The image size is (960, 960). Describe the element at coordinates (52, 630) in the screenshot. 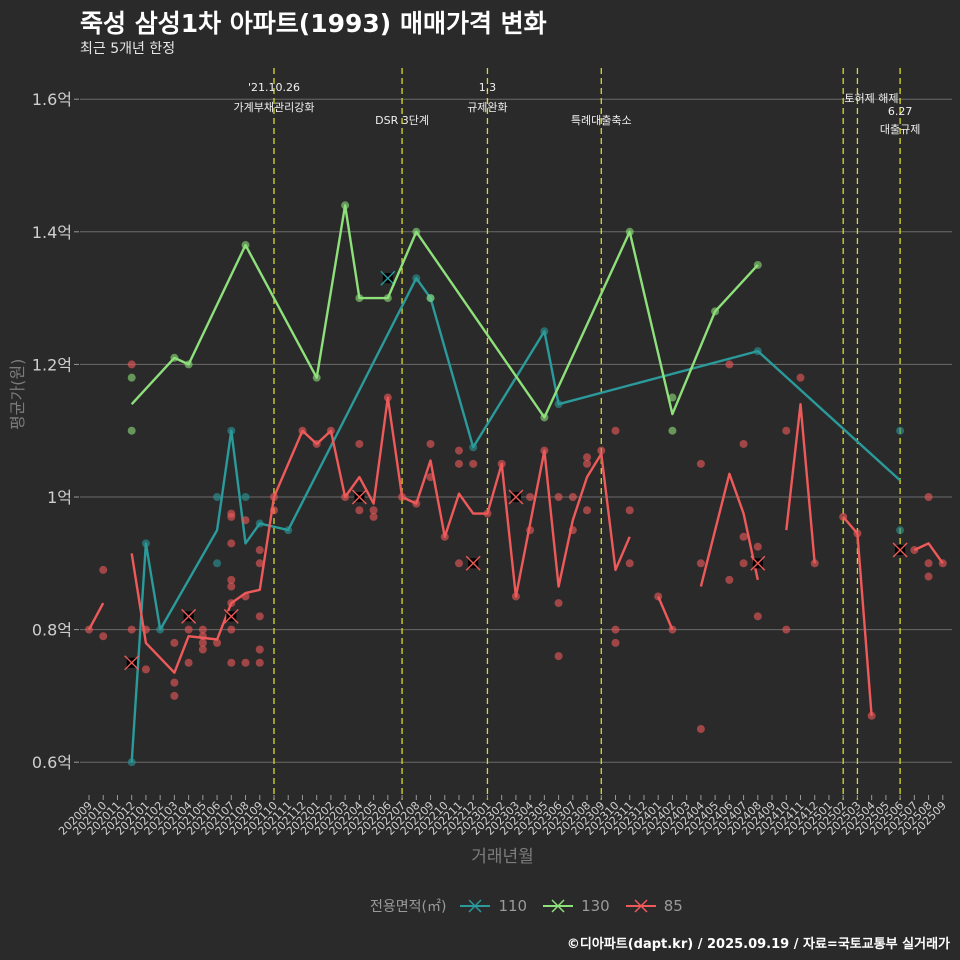

I see `y-tick-label: 0.8억` at that location.